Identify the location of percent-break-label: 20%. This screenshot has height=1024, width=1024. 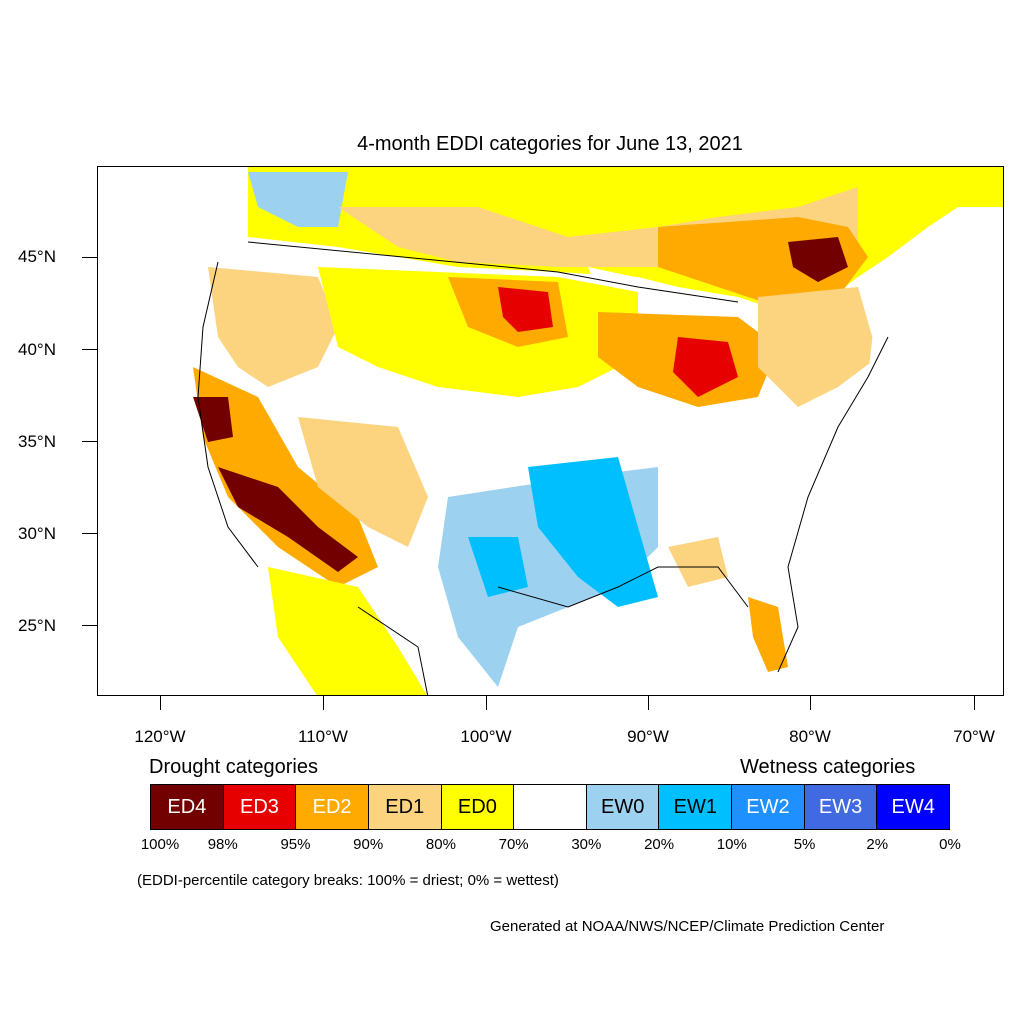
(659, 844).